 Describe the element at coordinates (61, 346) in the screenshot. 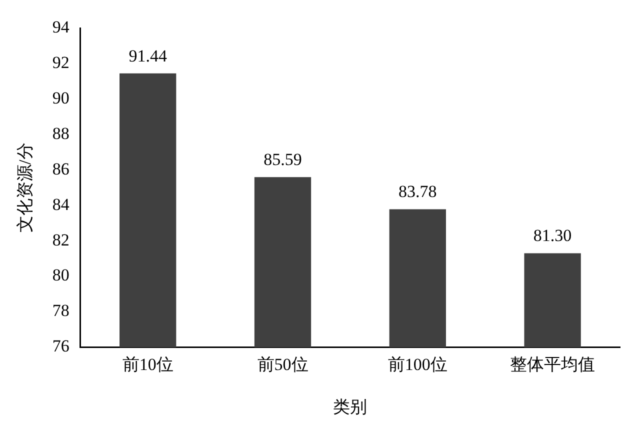

I see `y-tick-label: 76` at that location.